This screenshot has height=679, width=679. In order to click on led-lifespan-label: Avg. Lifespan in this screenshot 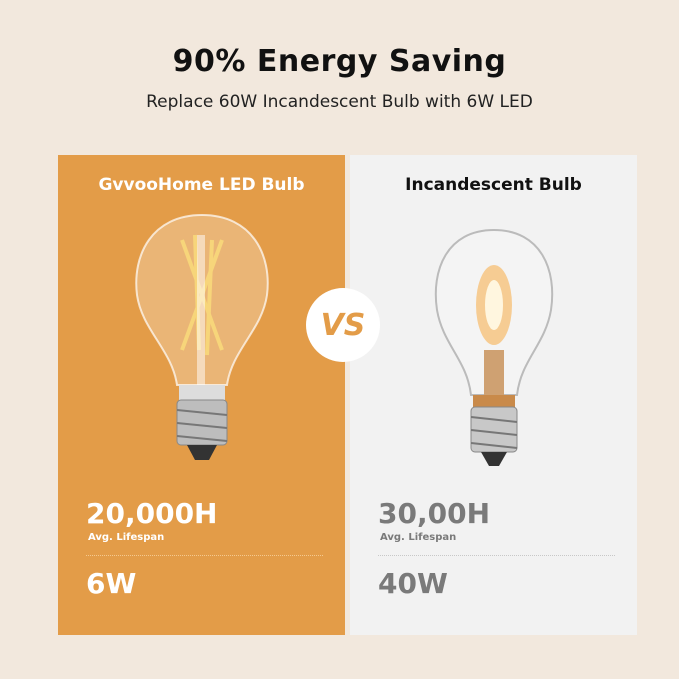, I will do `click(126, 537)`.